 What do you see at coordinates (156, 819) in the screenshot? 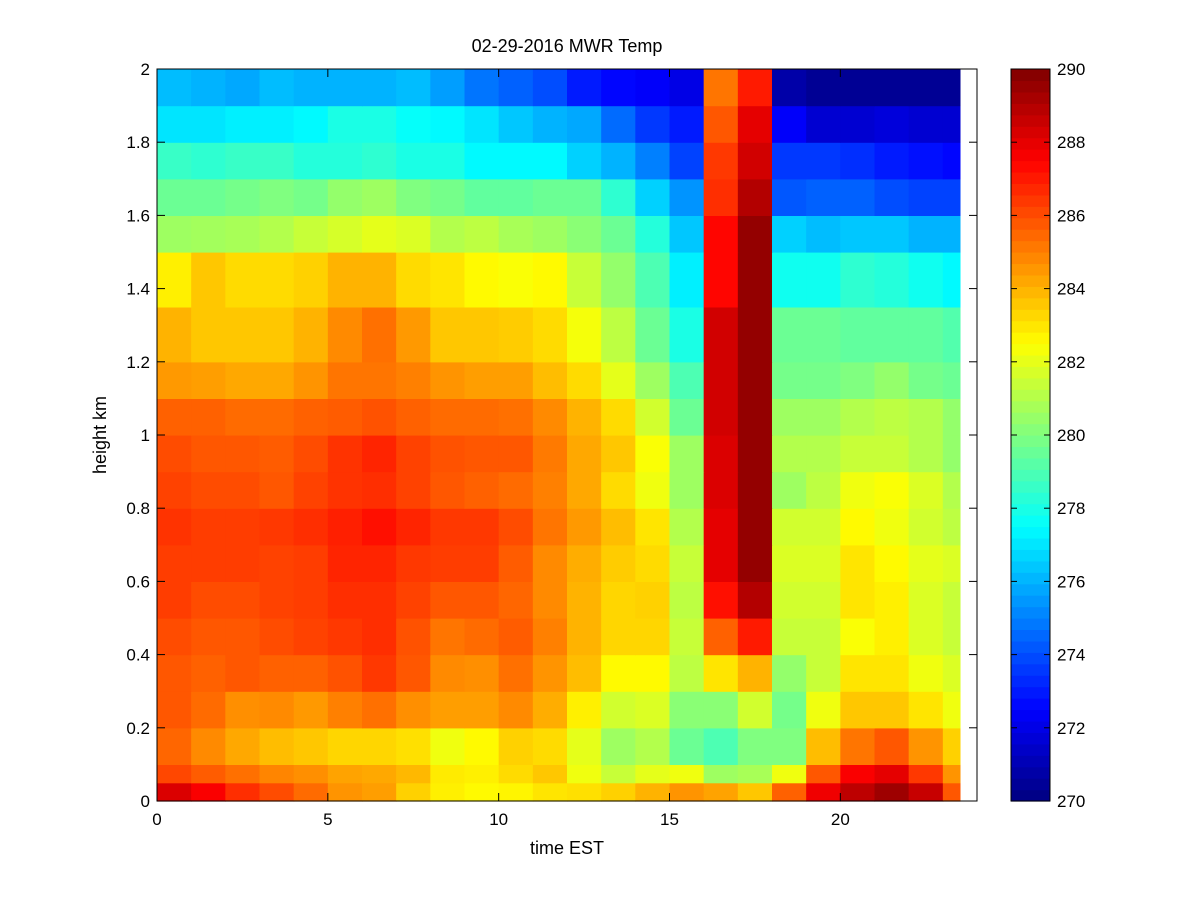
I see `x-tick-label: 0` at bounding box center [156, 819].